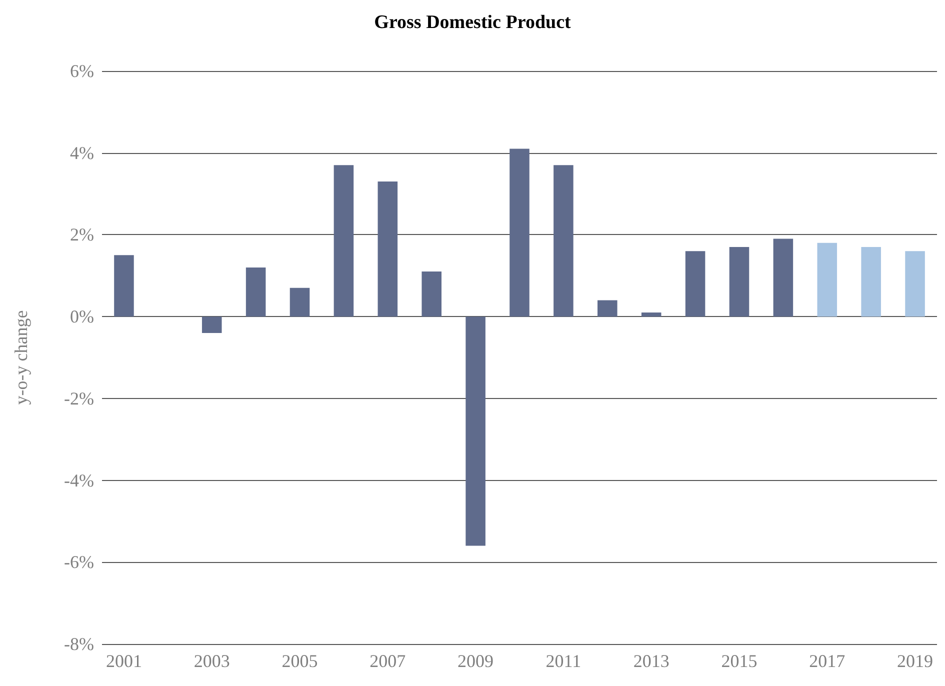 Image resolution: width=945 pixels, height=686 pixels. I want to click on y-axis-title: y-o-y change, so click(21, 357).